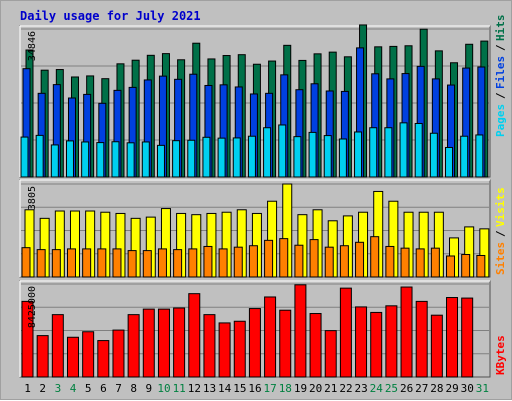  Describe the element at coordinates (451, 388) in the screenshot. I see `x-axis-day-label: 29` at that location.